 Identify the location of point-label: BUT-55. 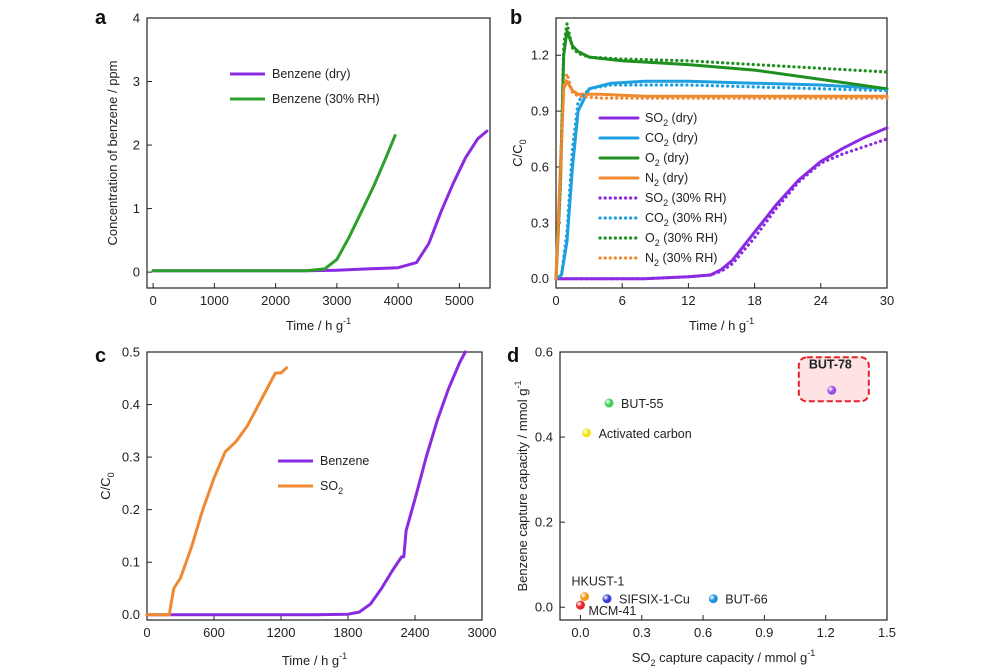
(642, 404).